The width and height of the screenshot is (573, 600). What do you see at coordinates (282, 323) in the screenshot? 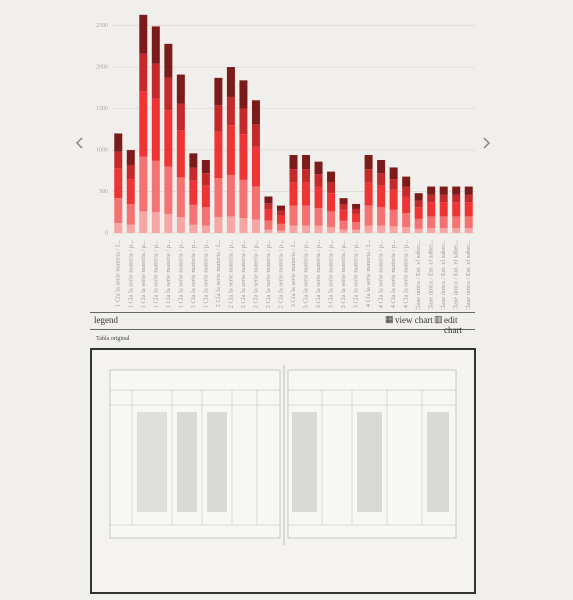
I see `legend-bar: legend ▦ view chart ▥ edit chart` at bounding box center [282, 323].